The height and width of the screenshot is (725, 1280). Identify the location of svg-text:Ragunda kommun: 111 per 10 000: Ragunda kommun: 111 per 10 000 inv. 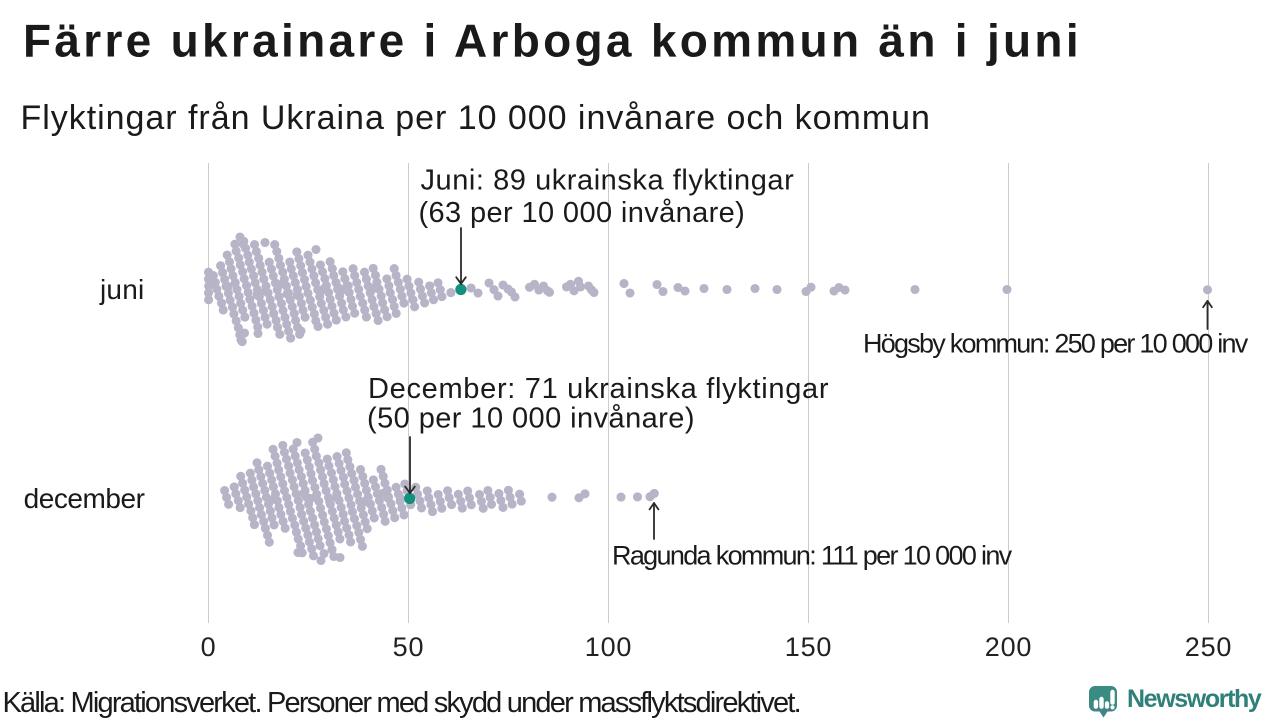
(812, 556).